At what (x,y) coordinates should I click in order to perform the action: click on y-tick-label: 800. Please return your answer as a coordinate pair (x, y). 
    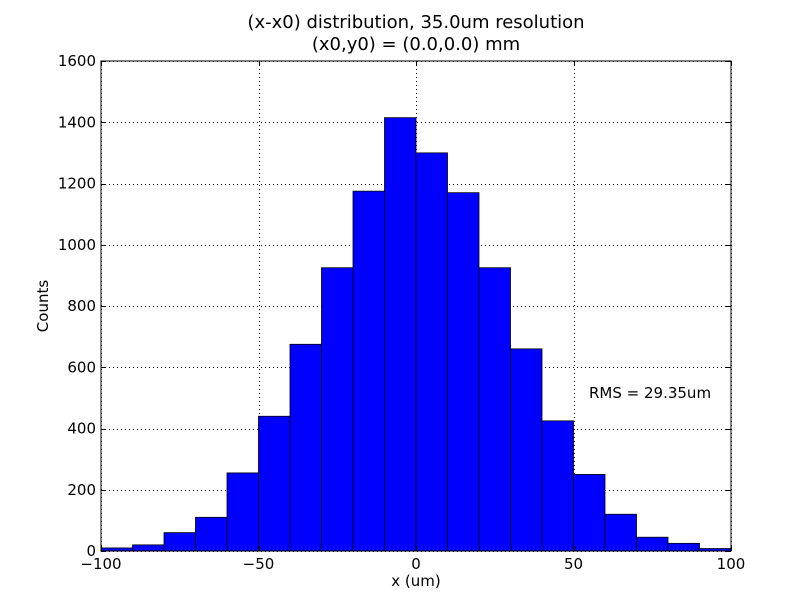
    Looking at the image, I should click on (81, 306).